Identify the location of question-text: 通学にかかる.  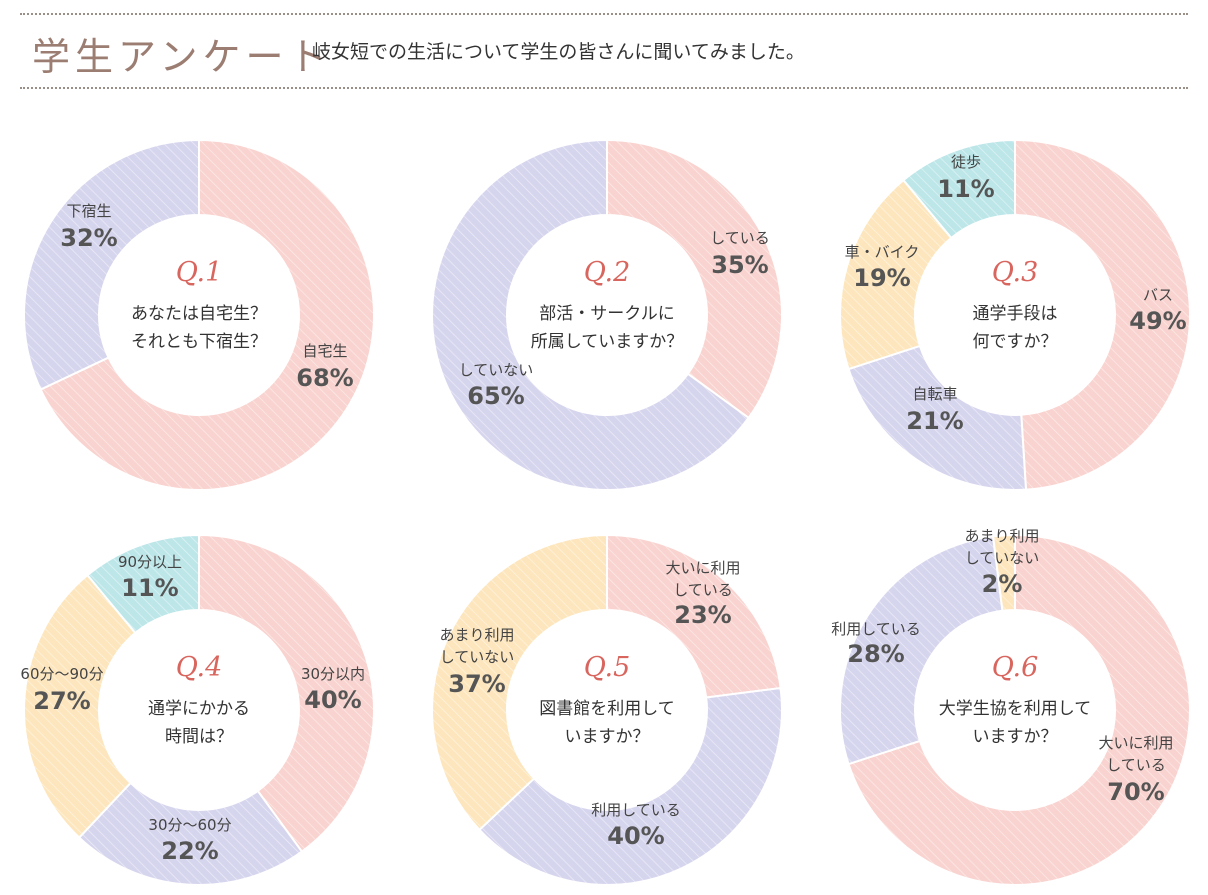
(199, 709).